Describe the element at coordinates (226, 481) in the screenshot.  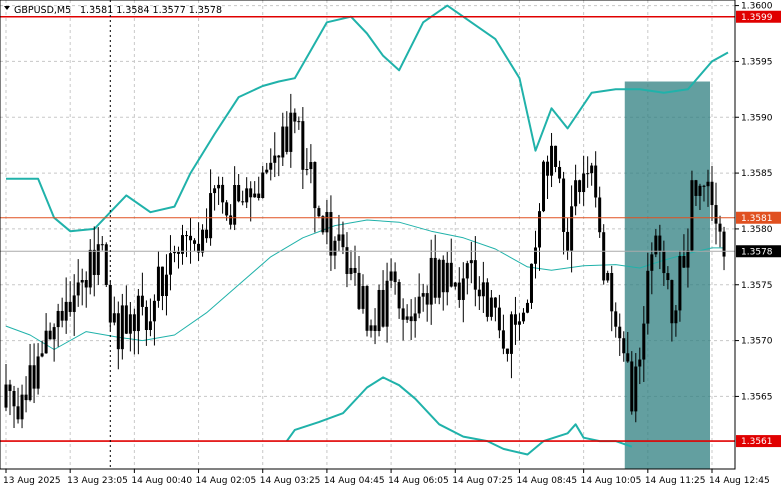
I see `time-tick-label: 14 Aug 02:05` at that location.